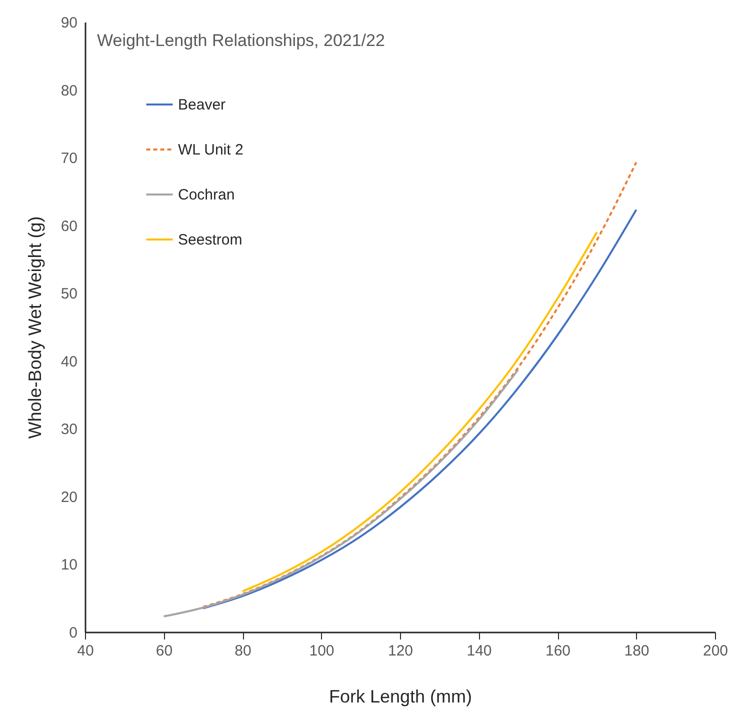  I want to click on y-tick-label: 80, so click(69, 91).